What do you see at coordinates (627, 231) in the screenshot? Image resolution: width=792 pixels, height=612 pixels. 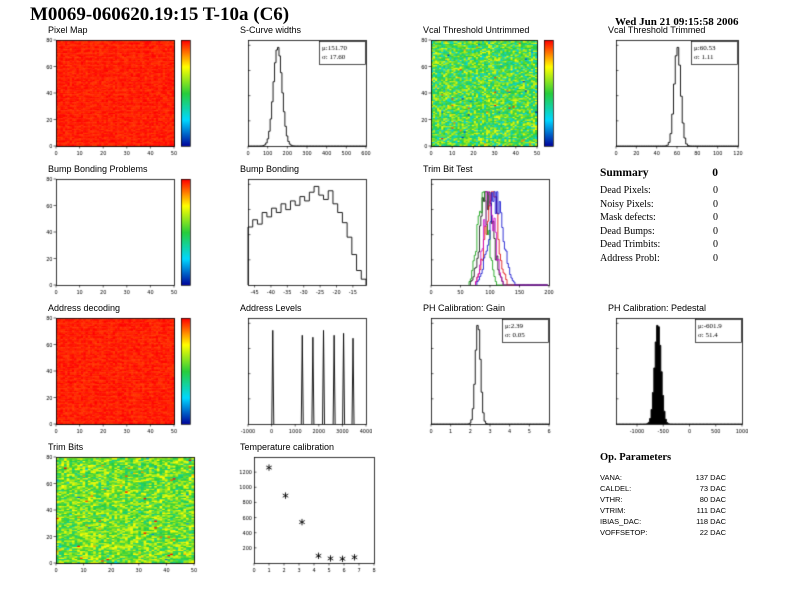 I see `summary-row-label: Dead Bumps:` at bounding box center [627, 231].